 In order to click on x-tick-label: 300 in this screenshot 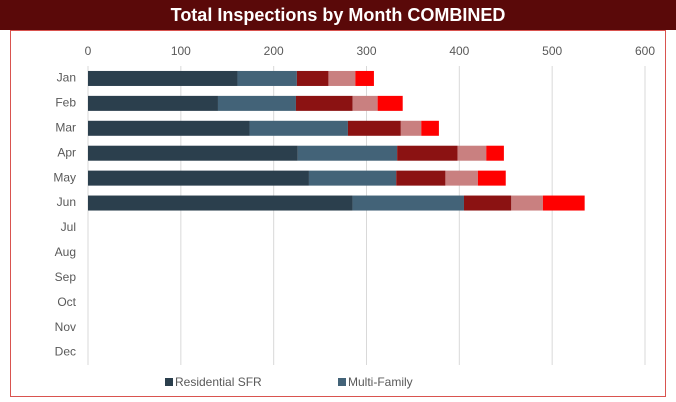, I will do `click(366, 51)`.